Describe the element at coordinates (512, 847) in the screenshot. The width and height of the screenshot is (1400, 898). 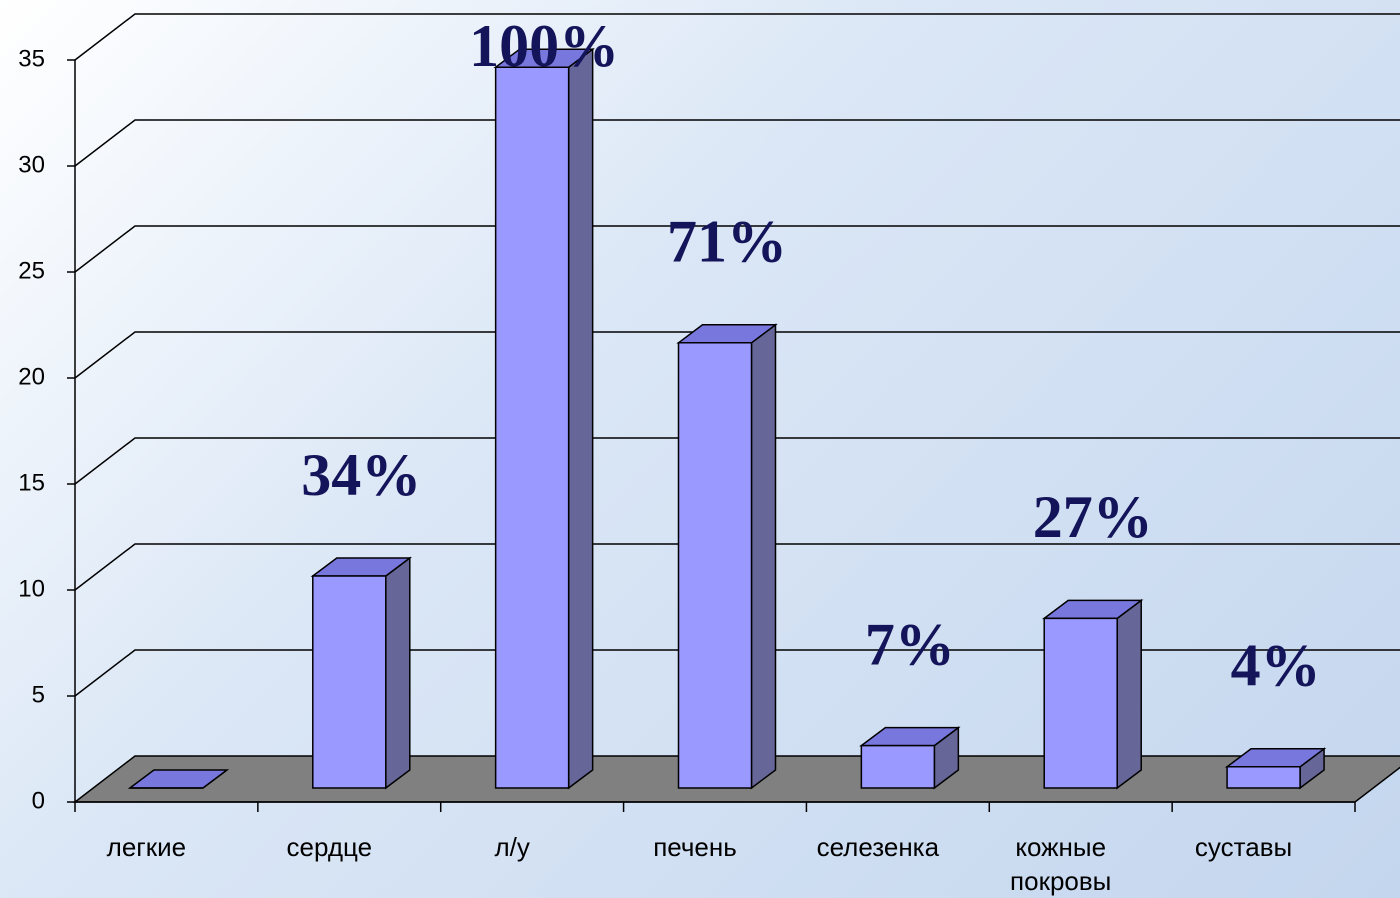
I see `x-tick-label: л/у` at that location.